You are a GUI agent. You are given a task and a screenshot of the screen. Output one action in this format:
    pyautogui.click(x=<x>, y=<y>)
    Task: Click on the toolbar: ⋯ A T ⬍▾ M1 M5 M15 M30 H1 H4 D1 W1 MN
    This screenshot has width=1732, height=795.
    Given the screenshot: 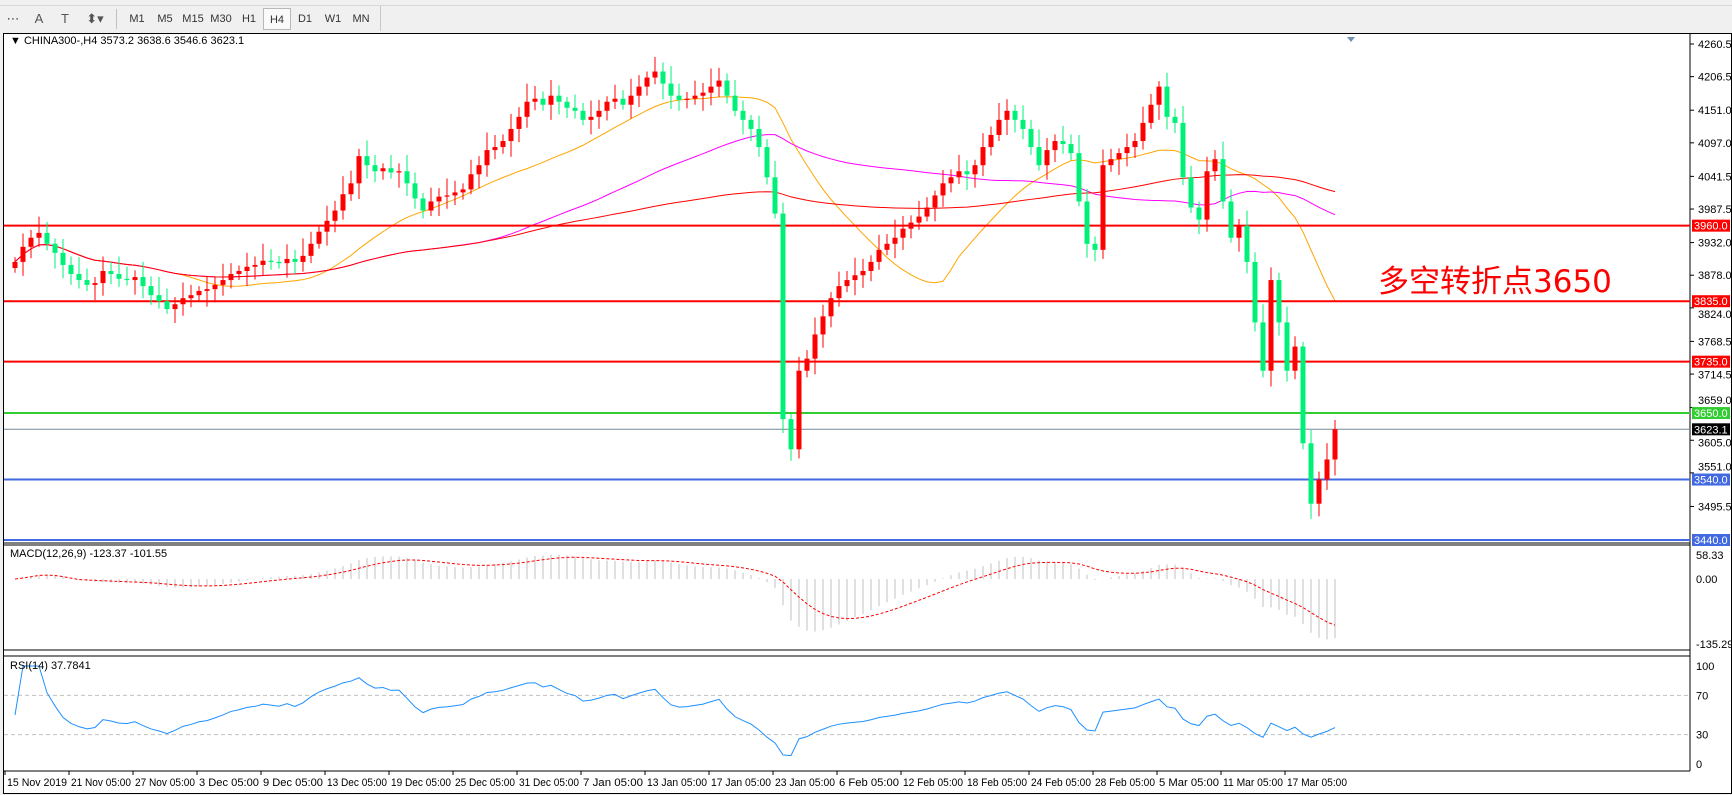 What is the action you would take?
    pyautogui.click(x=190, y=18)
    